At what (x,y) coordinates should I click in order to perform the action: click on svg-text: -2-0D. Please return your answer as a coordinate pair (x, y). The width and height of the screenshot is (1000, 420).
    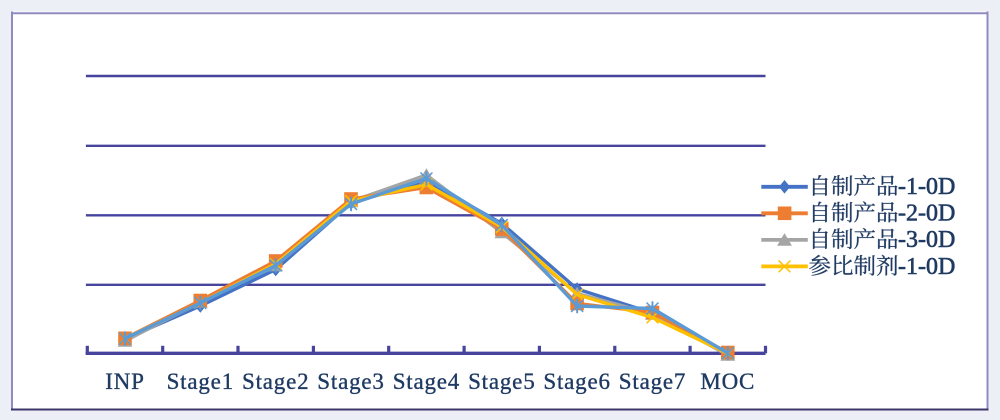
    Looking at the image, I should click on (926, 214).